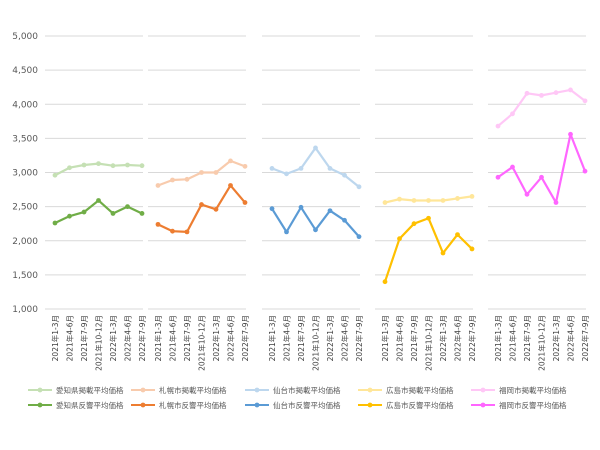 The image size is (600, 450). Describe the element at coordinates (25, 242) in the screenshot. I see `y-tick-label: 2,000` at that location.